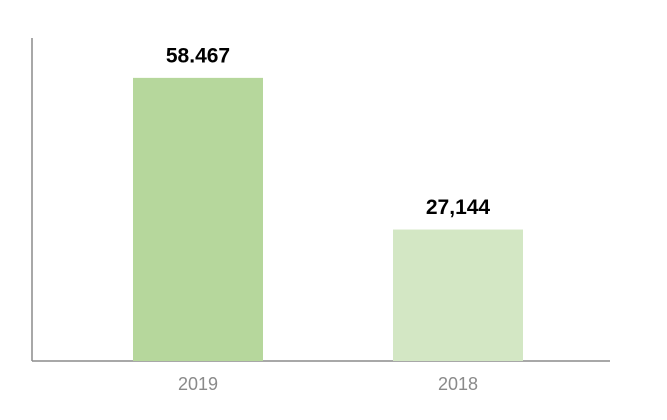 The width and height of the screenshot is (667, 420). What do you see at coordinates (458, 207) in the screenshot?
I see `value-label: 27,144` at bounding box center [458, 207].